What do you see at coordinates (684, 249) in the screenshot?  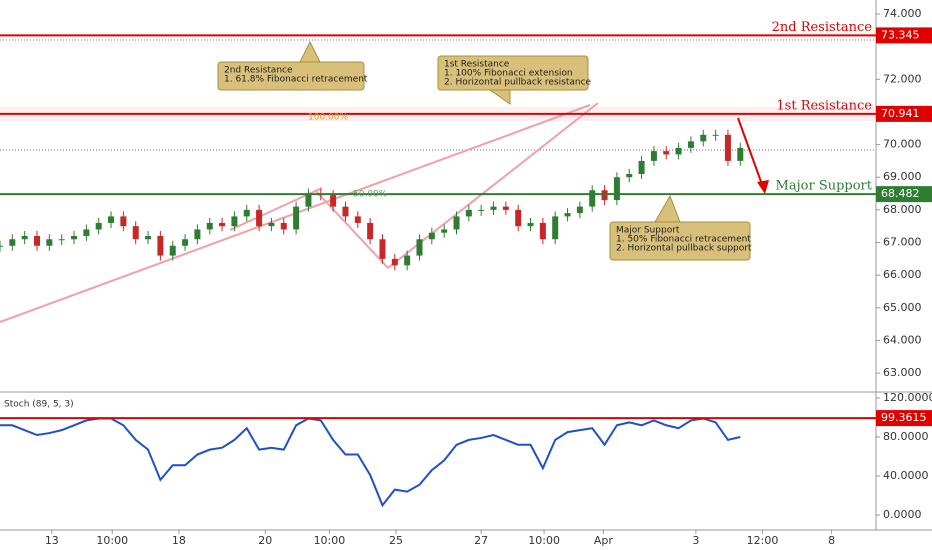 I see `callout-text: 2. Horizontal pullback support` at bounding box center [684, 249].